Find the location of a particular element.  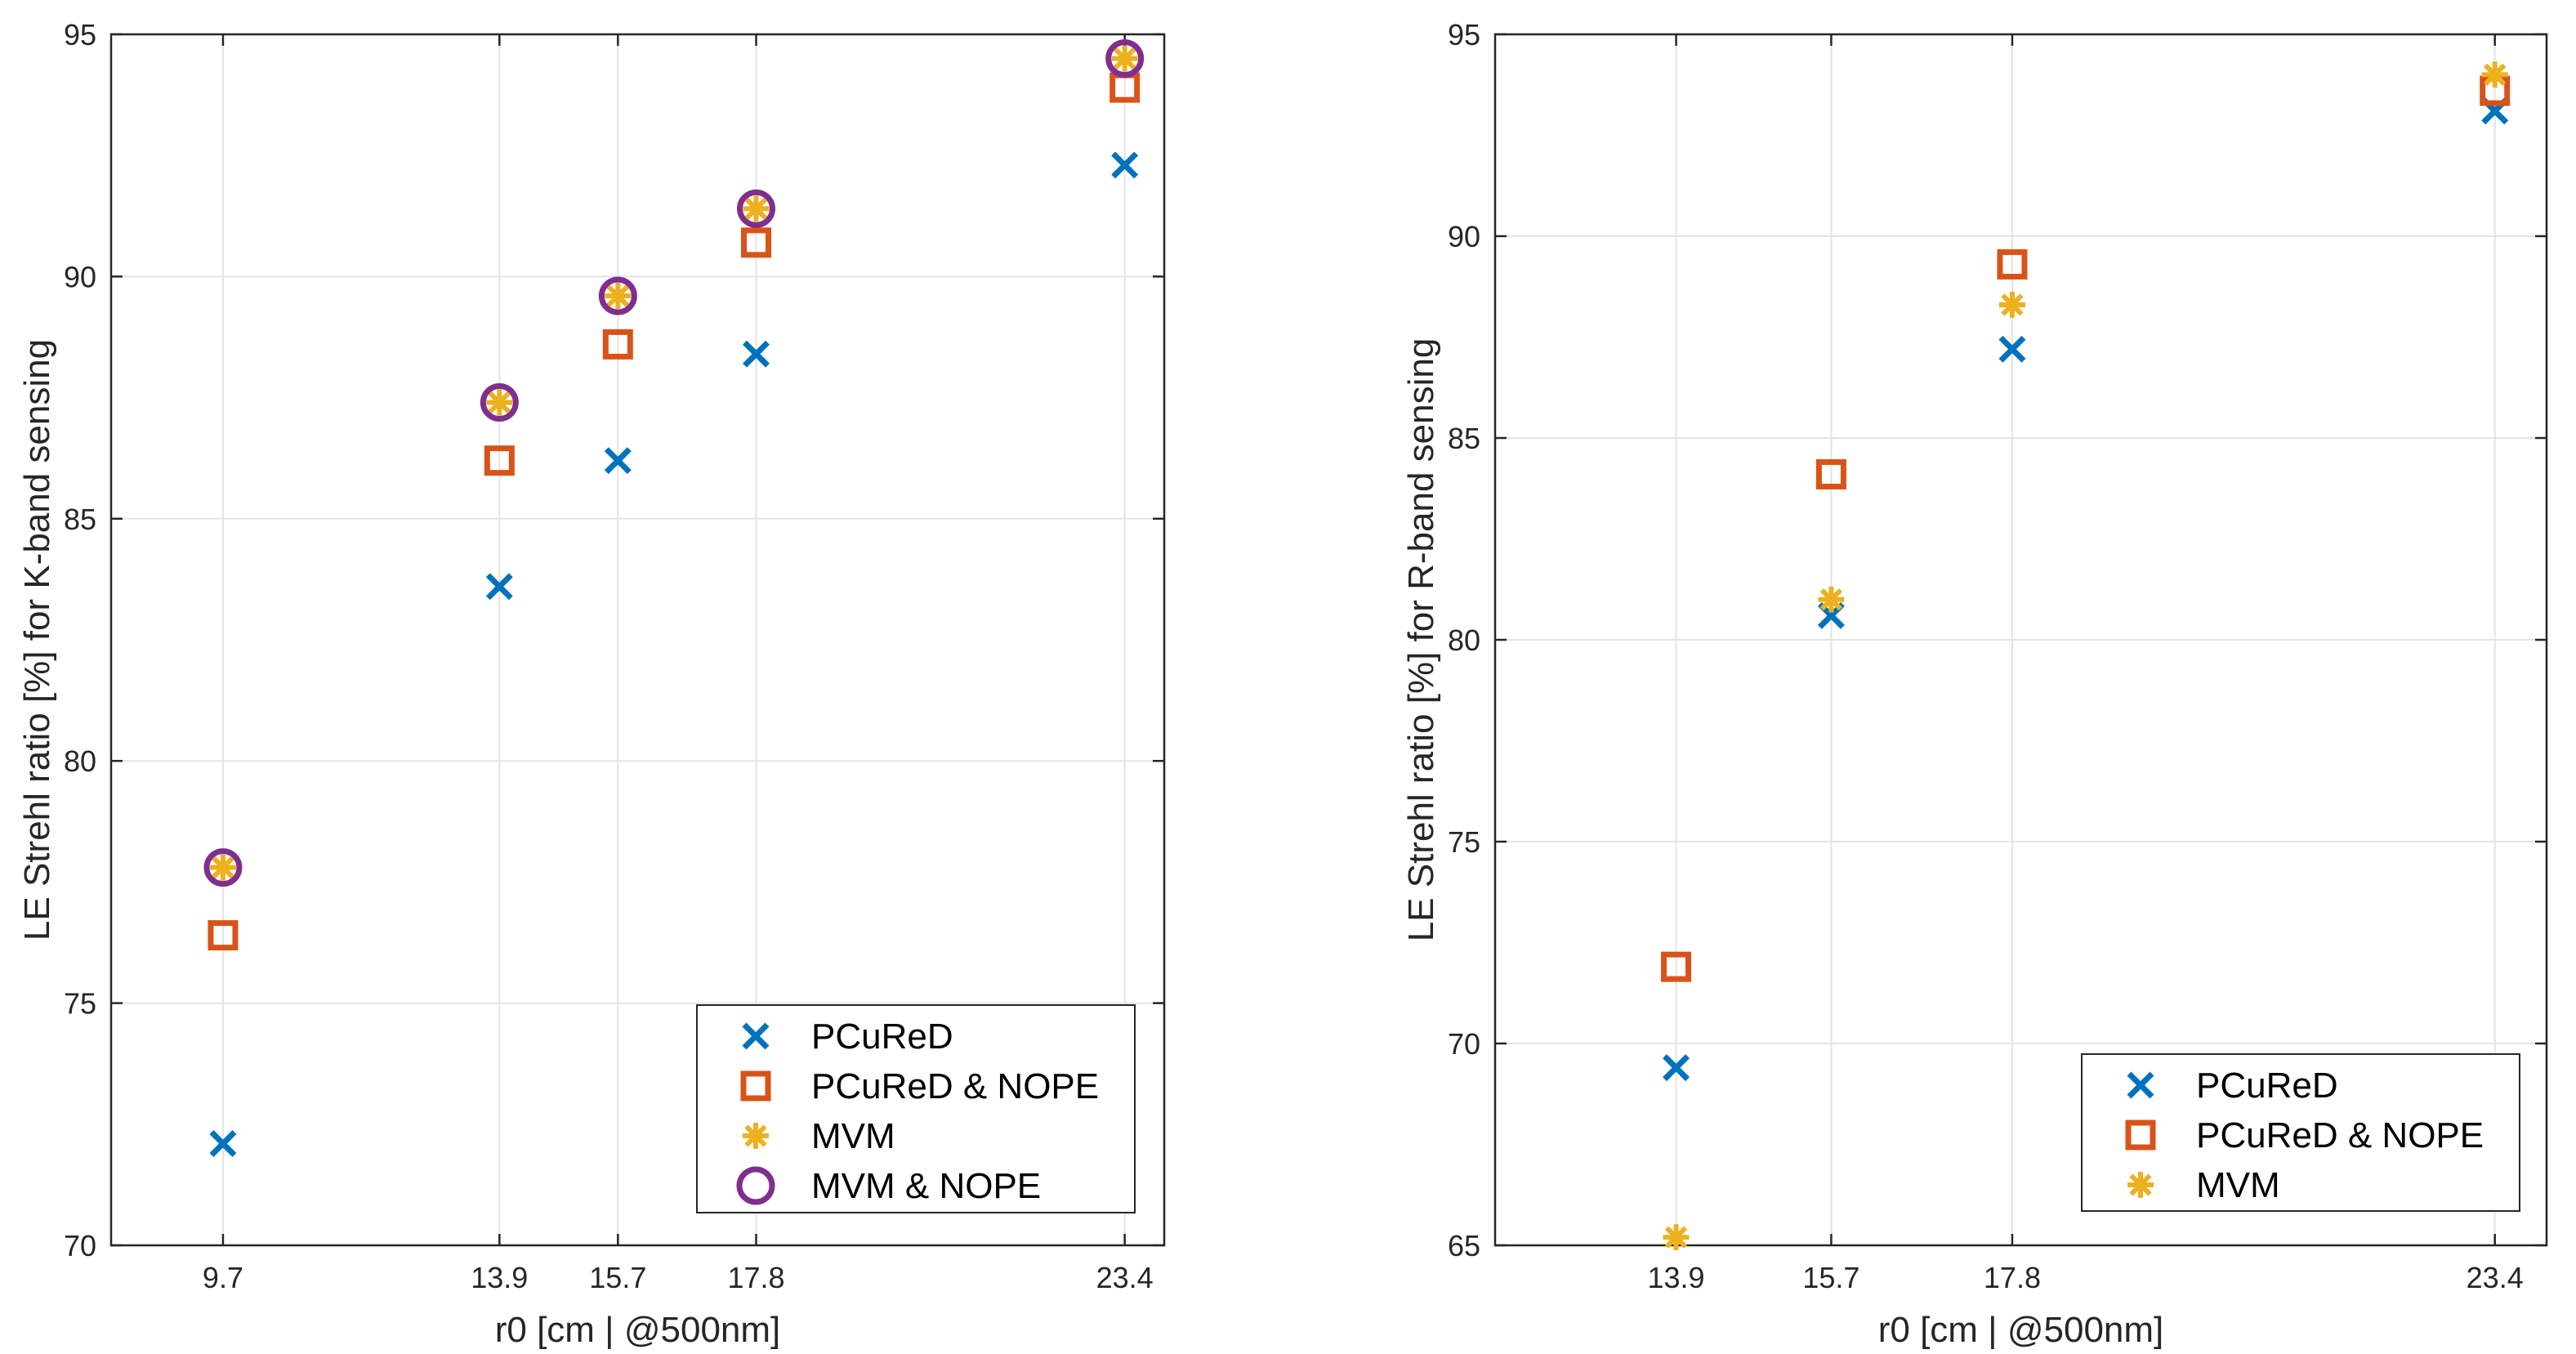

legend: PCuReD PCuReD & NOPE MVM is located at coordinates (2301, 1132).